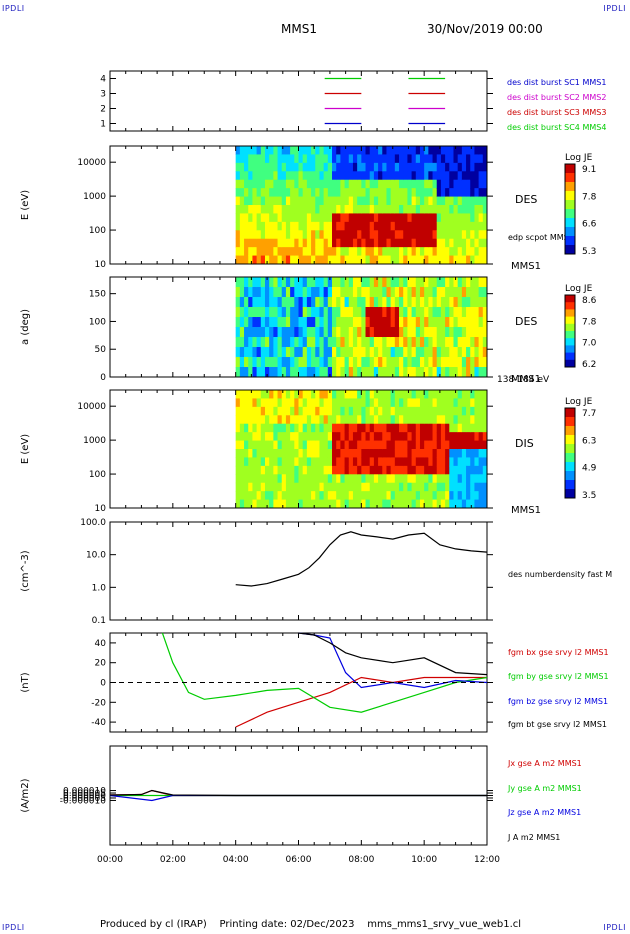  Describe the element at coordinates (533, 837) in the screenshot. I see `legend-entry: J A m2 MMS1` at that location.